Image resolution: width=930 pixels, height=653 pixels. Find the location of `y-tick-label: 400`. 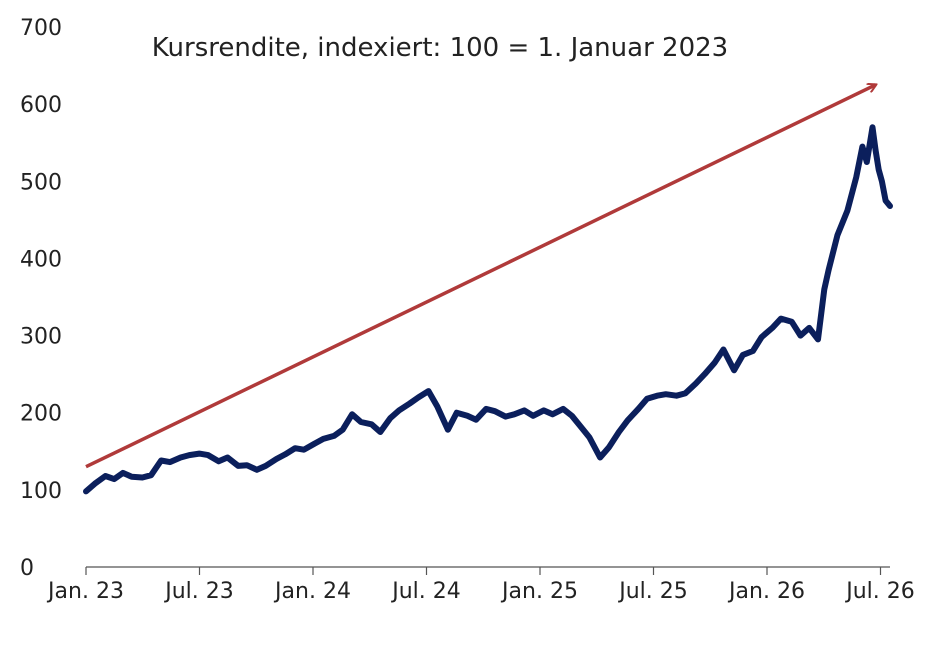

y-tick-label: 400 is located at coordinates (41, 259).